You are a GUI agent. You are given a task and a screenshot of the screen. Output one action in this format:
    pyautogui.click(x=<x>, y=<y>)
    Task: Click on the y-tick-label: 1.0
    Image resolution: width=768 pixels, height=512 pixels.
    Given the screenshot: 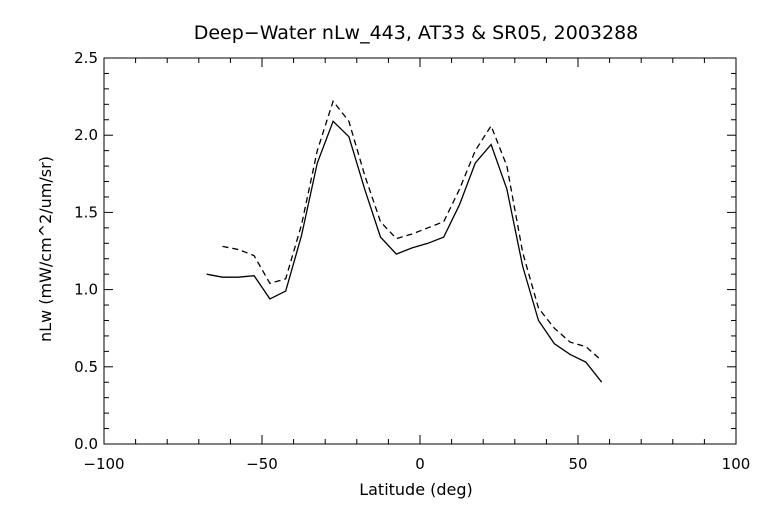 What is the action you would take?
    pyautogui.click(x=86, y=290)
    